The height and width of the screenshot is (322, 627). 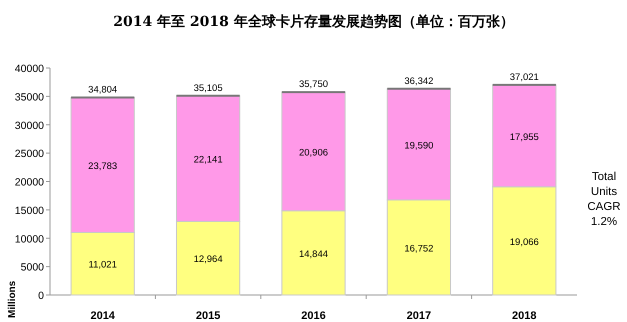 What do you see at coordinates (208, 260) in the screenshot?
I see `data-label: 12,964` at bounding box center [208, 260].